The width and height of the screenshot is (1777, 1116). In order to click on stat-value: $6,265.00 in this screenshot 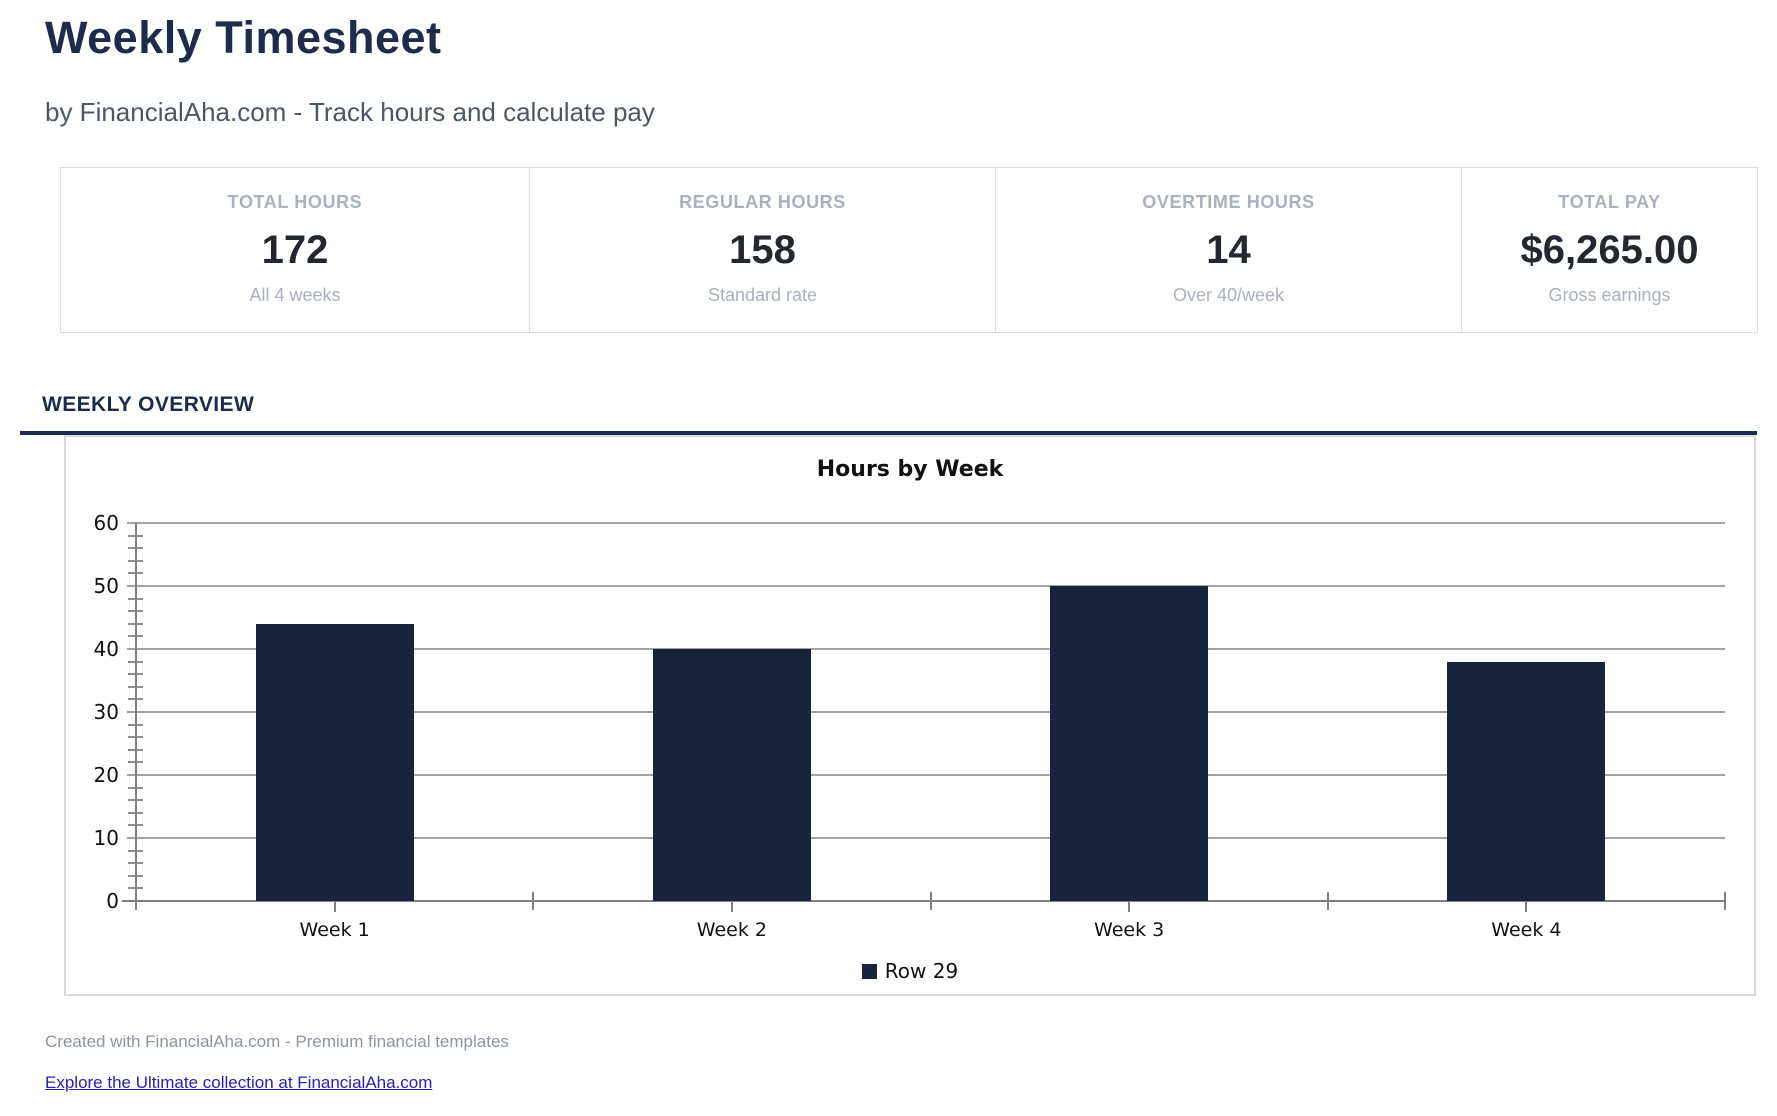, I will do `click(1609, 250)`.